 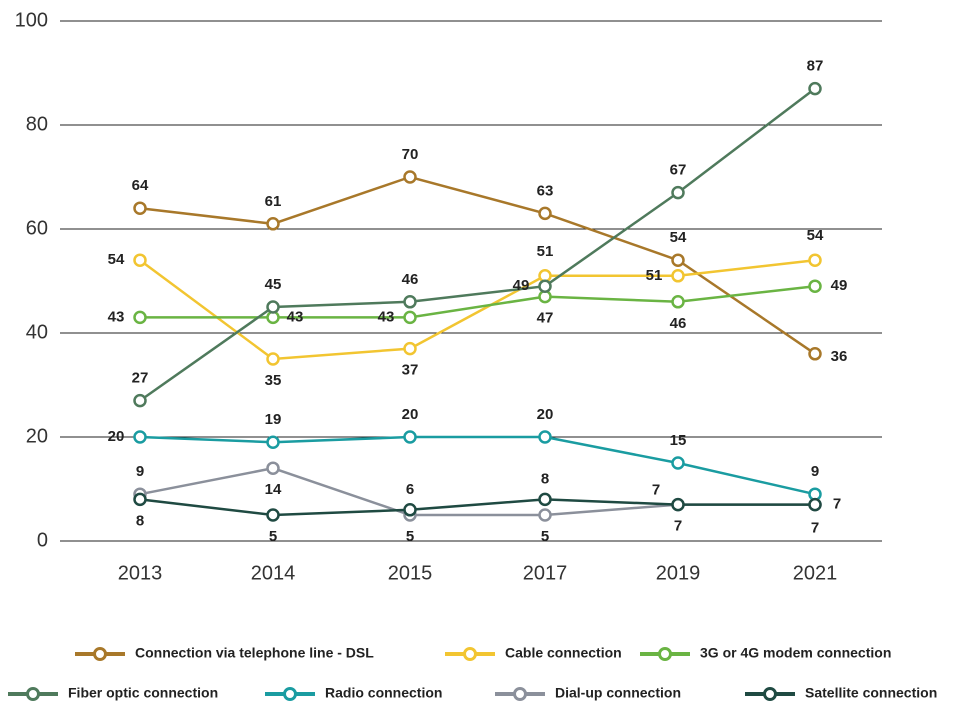 What do you see at coordinates (410, 154) in the screenshot?
I see `data-label: 70` at bounding box center [410, 154].